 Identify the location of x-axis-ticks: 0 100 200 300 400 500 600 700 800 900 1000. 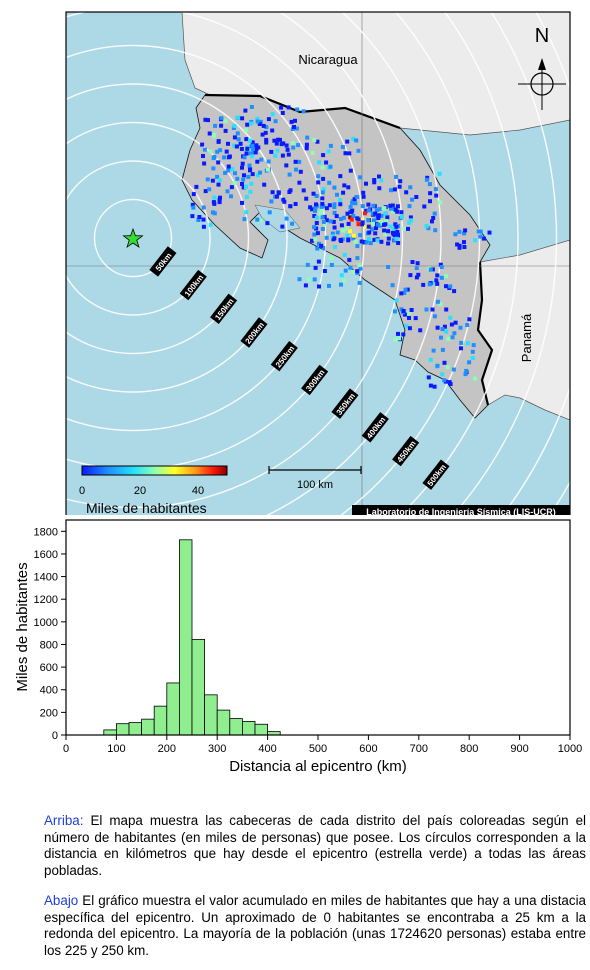
(322, 745).